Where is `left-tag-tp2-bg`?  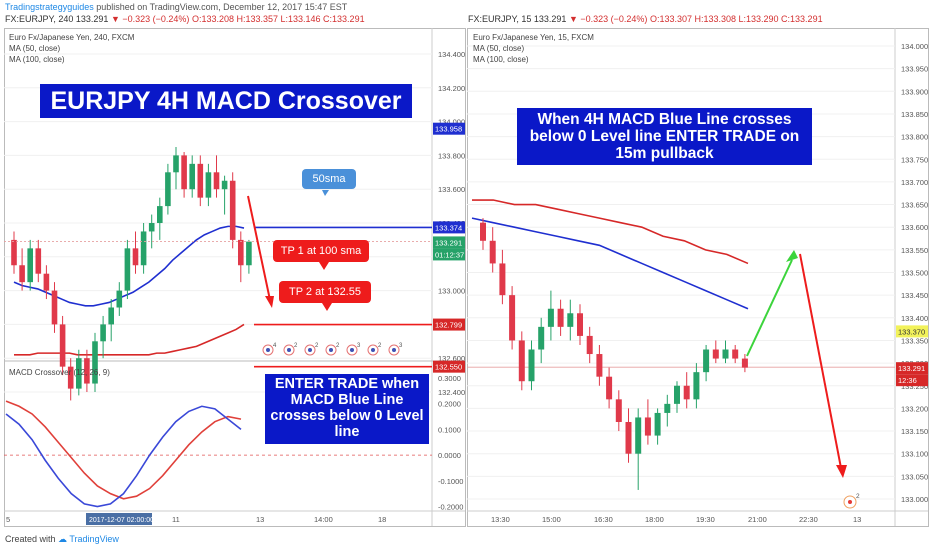 left-tag-tp2-bg is located at coordinates (449, 366).